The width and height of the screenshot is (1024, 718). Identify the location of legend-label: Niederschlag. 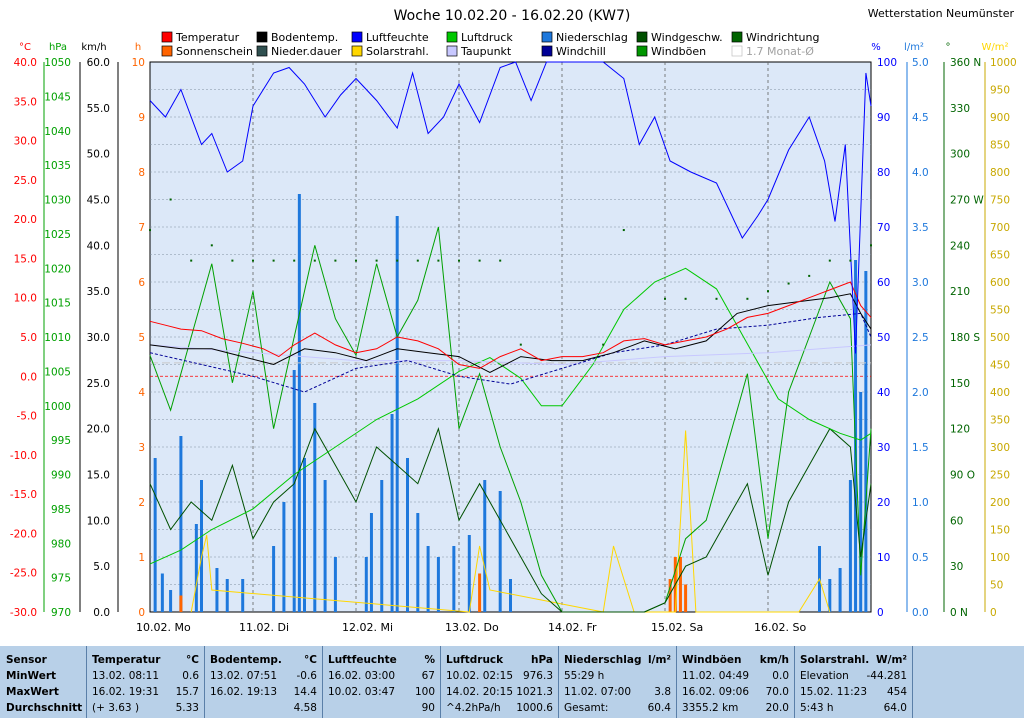
(592, 37).